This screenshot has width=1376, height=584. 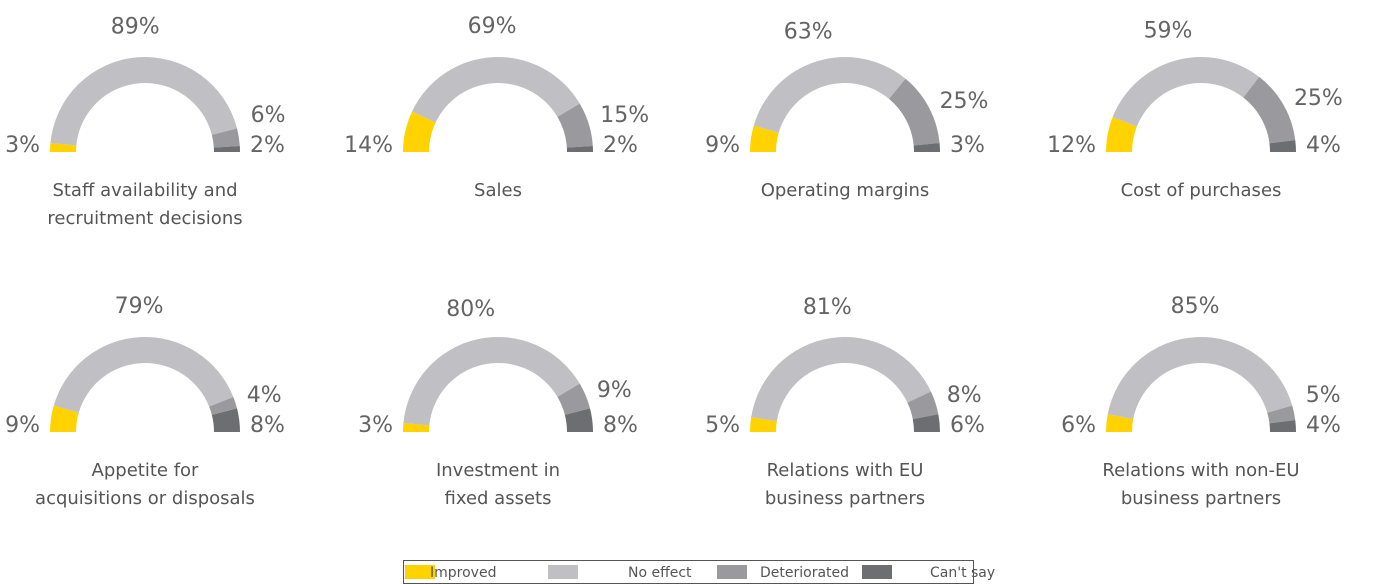 I want to click on chart-title: recruitment decisions, so click(x=144, y=218).